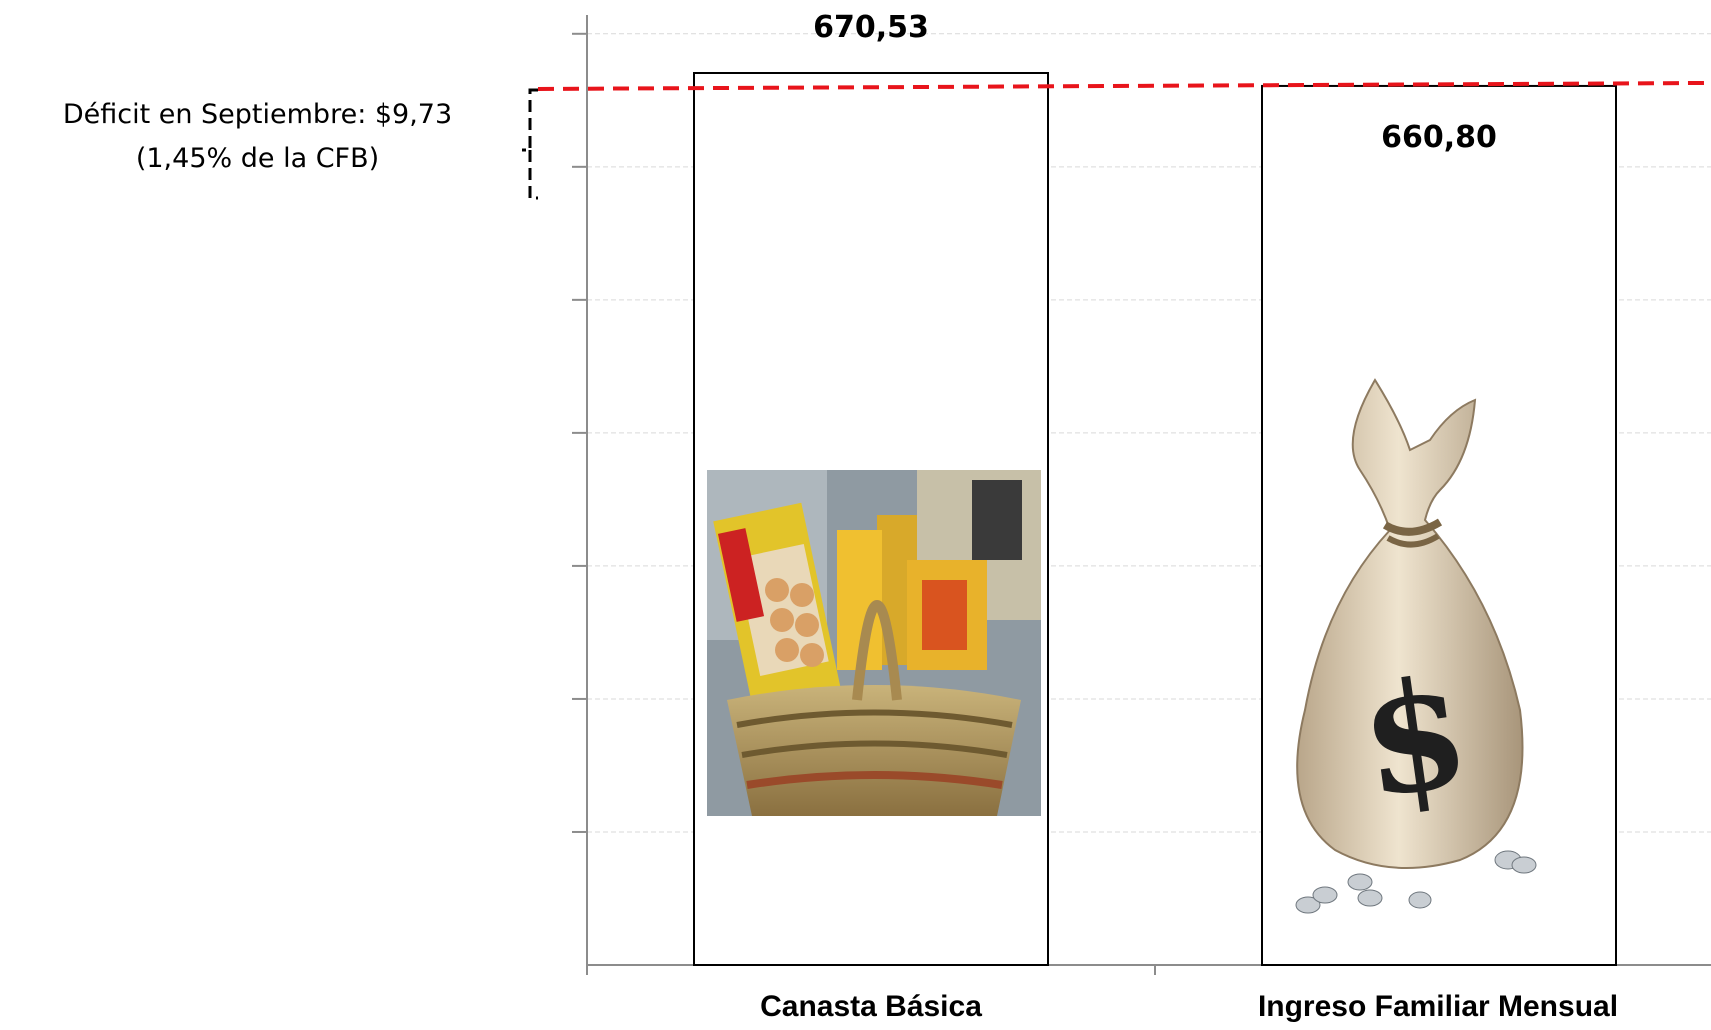 The width and height of the screenshot is (1711, 1030). What do you see at coordinates (257, 158) in the screenshot?
I see `deficit-annotation-line2: (1,45% de la CFB)` at bounding box center [257, 158].